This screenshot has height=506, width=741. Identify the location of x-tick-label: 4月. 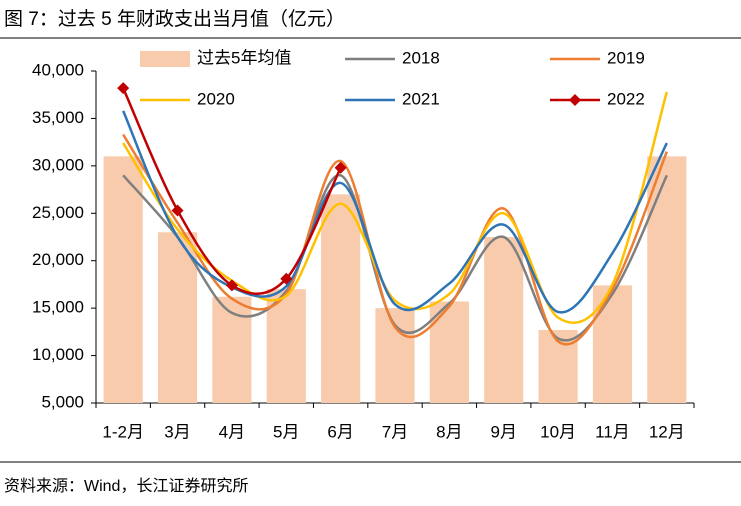
(232, 431).